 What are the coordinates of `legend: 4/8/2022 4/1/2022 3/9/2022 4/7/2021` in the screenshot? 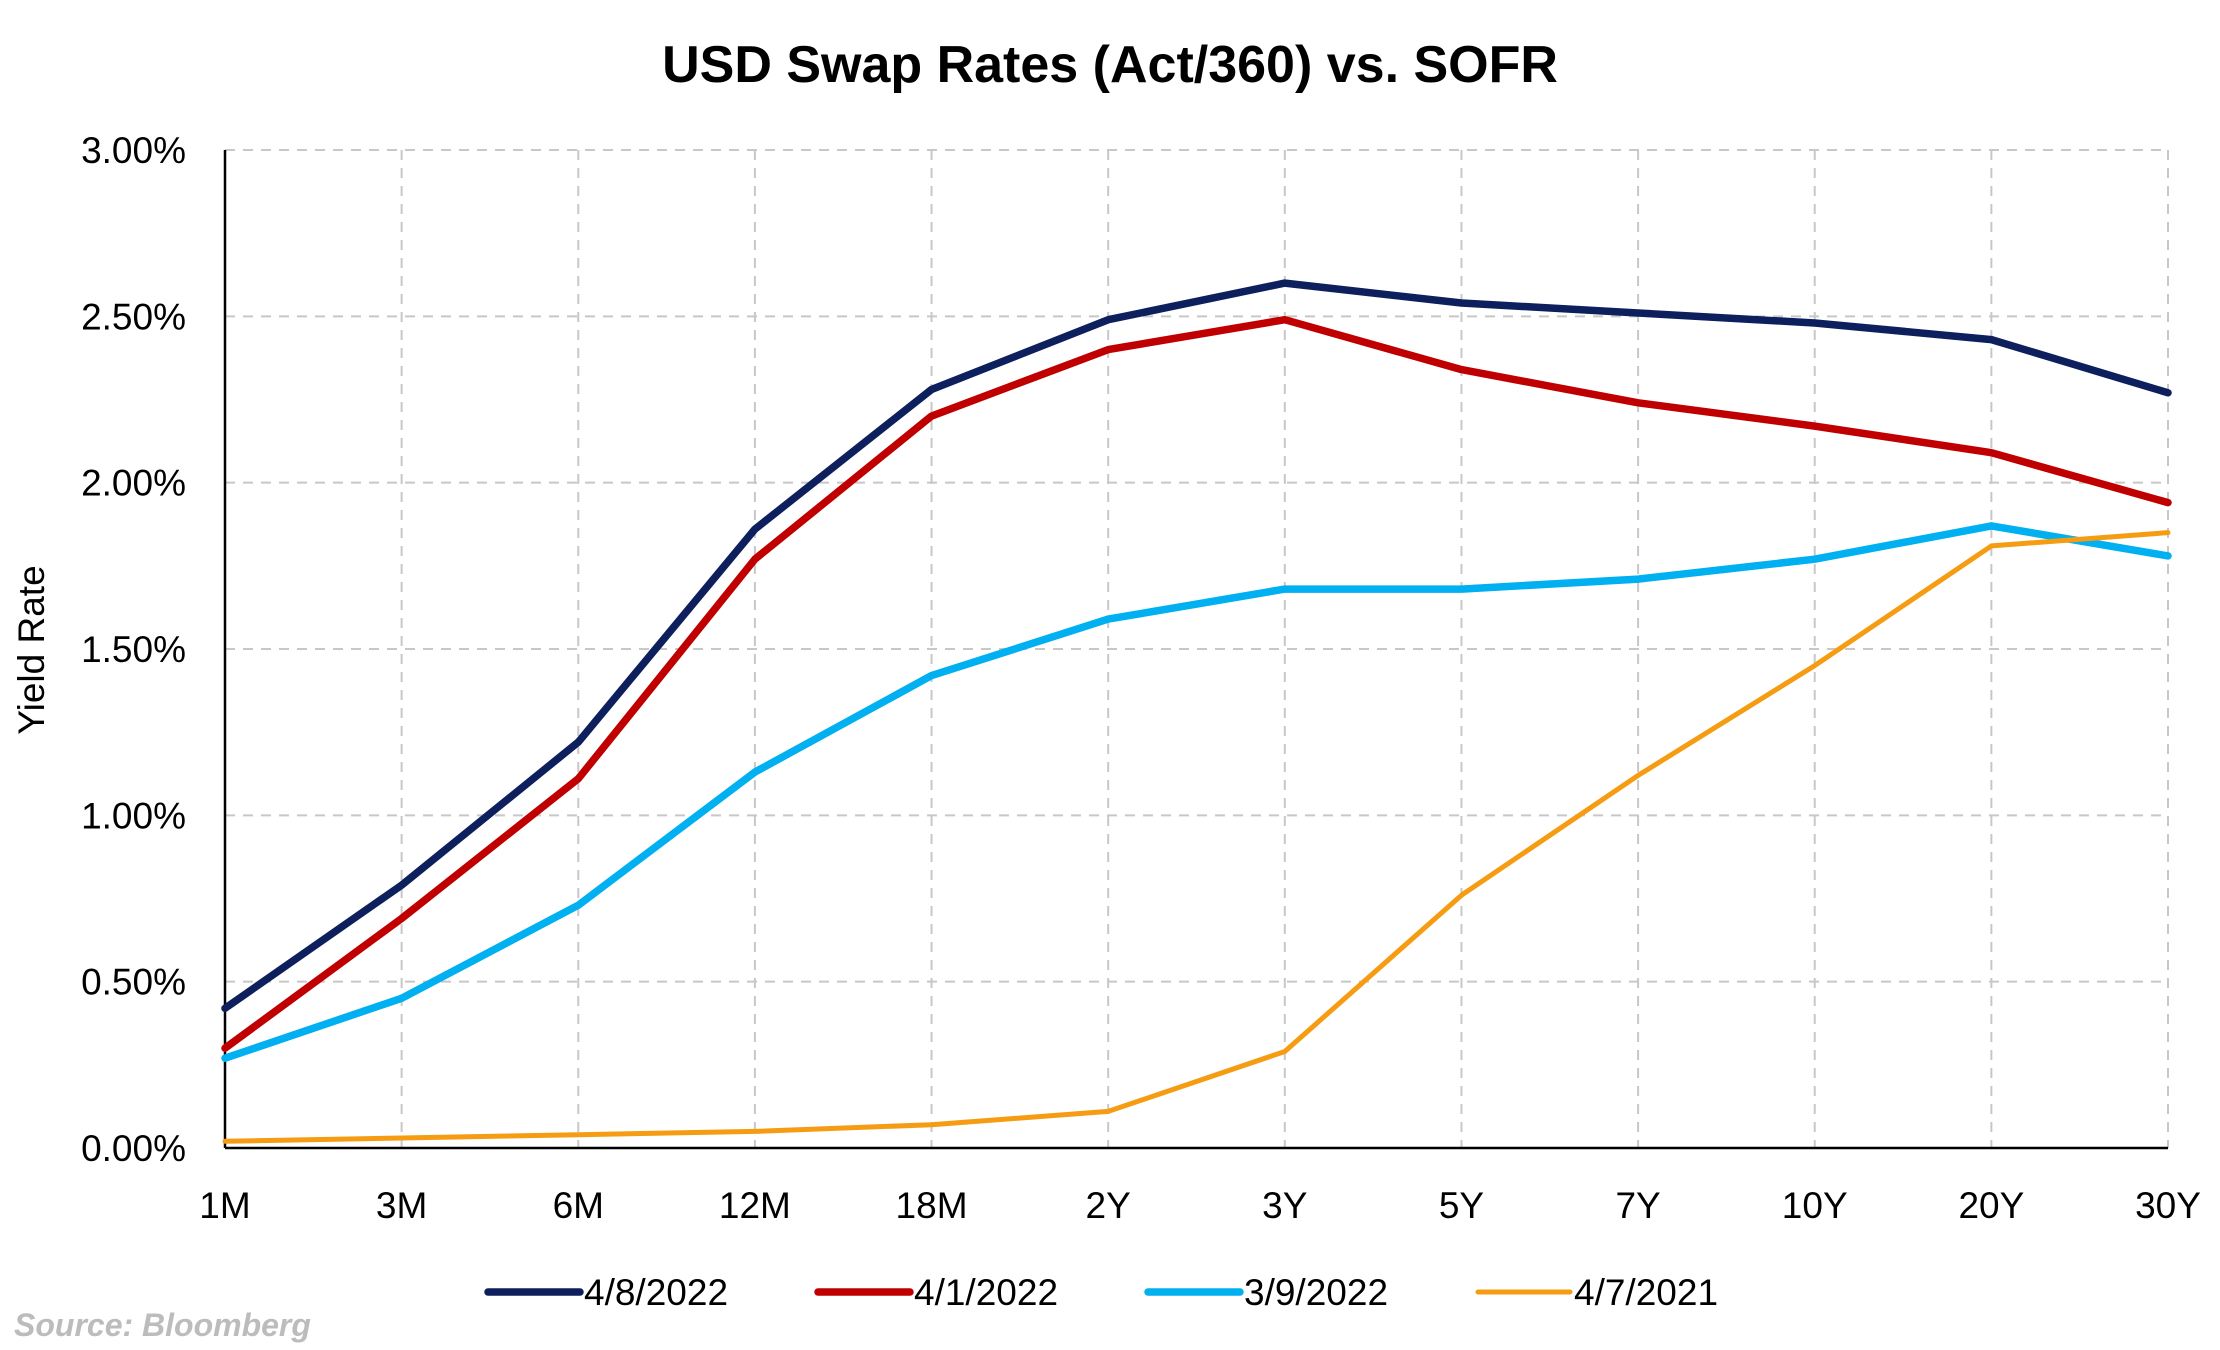 It's located at (1101, 1292).